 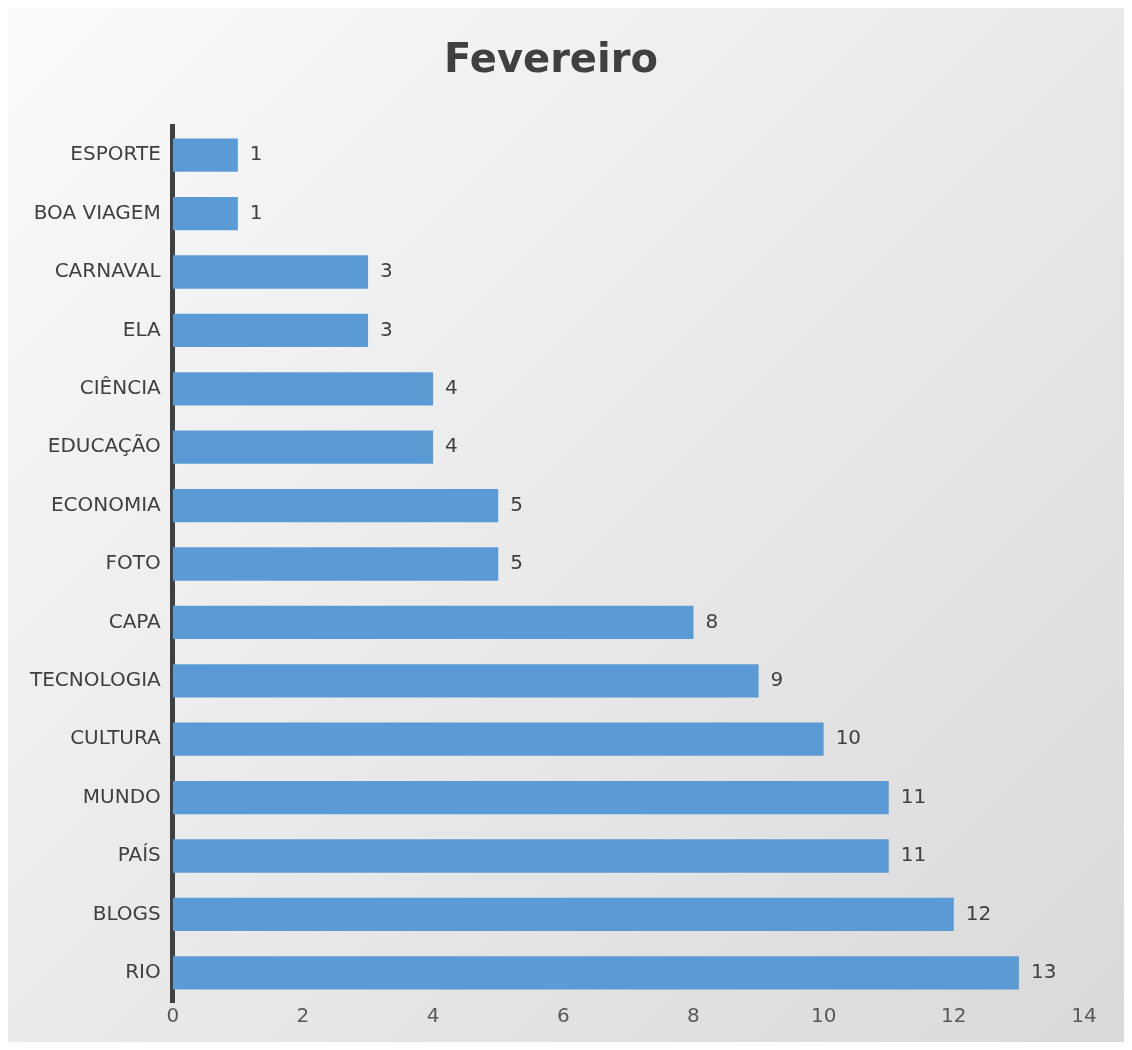 What do you see at coordinates (777, 679) in the screenshot?
I see `data-label: 9` at bounding box center [777, 679].